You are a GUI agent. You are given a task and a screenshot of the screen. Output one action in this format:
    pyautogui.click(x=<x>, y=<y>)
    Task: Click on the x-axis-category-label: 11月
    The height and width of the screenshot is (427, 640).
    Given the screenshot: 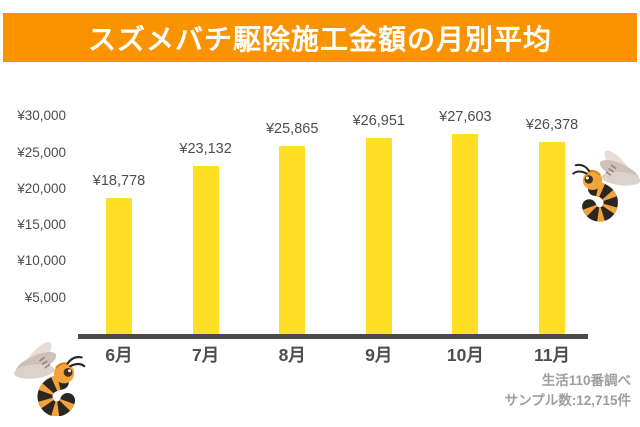 What is the action you would take?
    pyautogui.click(x=552, y=355)
    